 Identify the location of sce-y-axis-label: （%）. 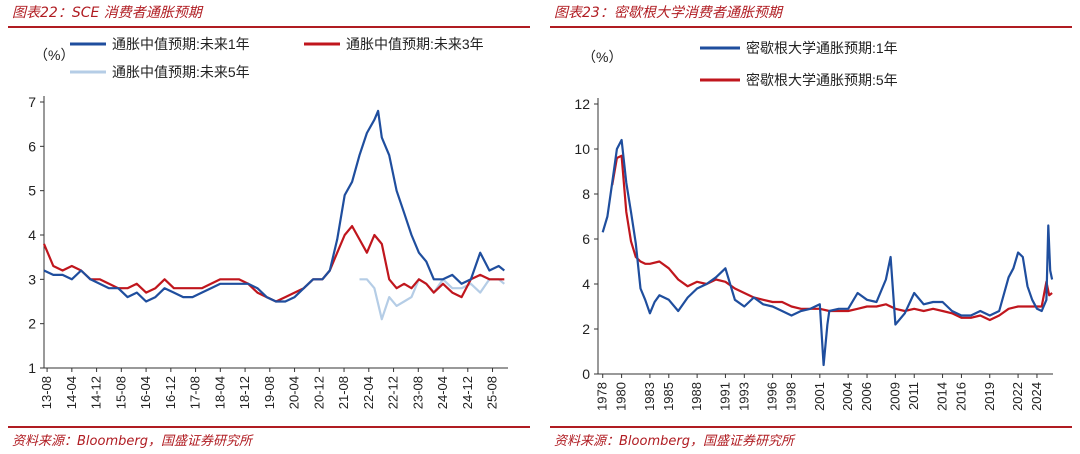
(54, 55).